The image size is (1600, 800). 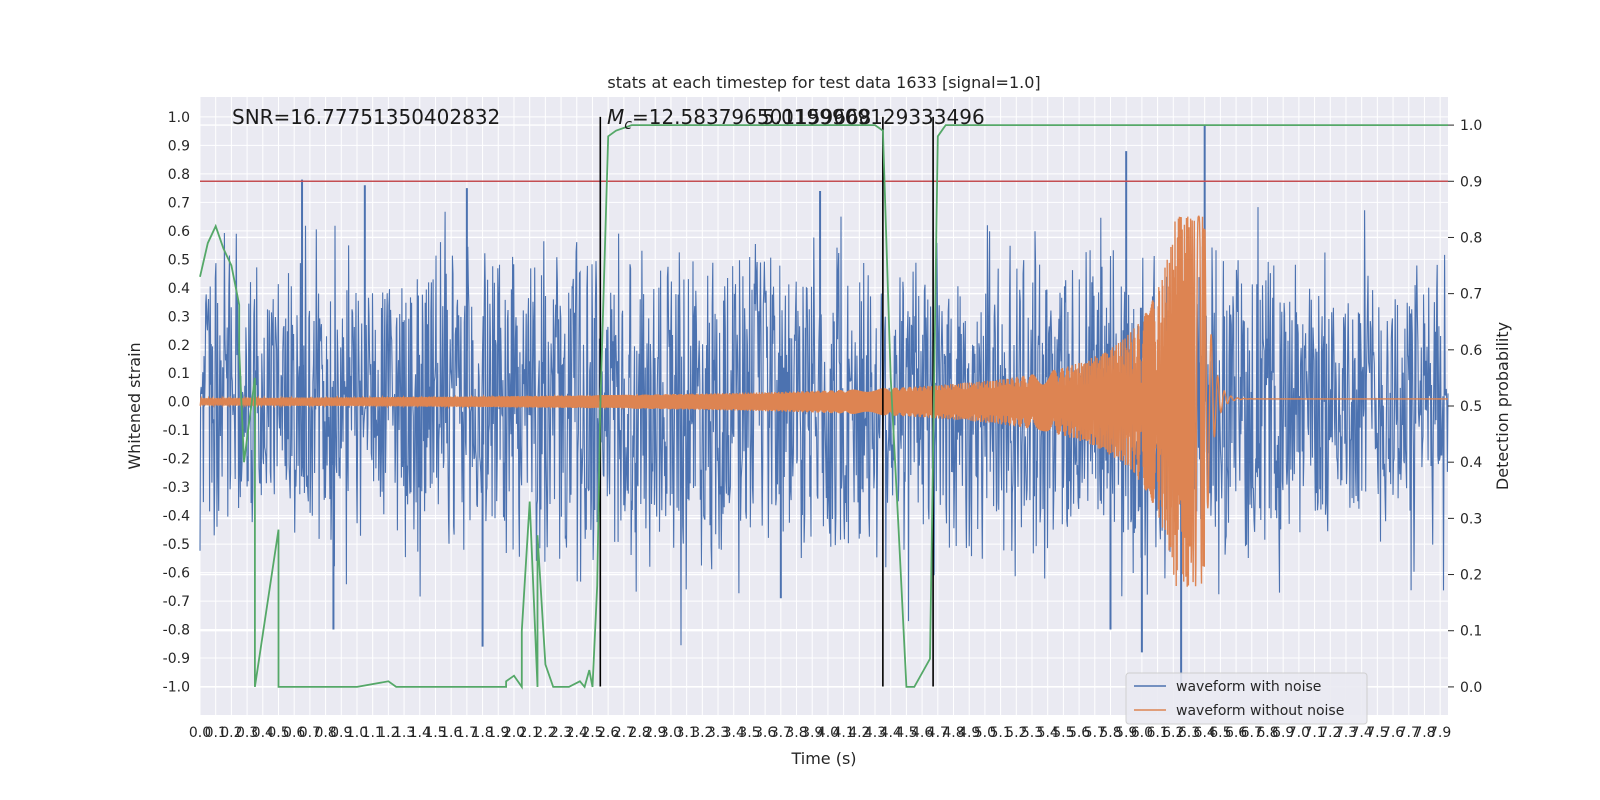 I want to click on y-right-axis-label: Detection probability, so click(x=1502, y=406).